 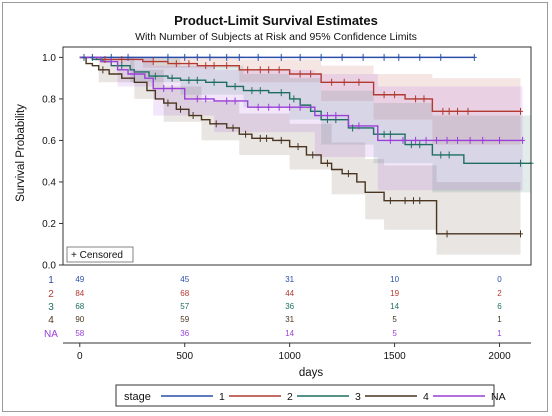 What do you see at coordinates (394, 279) in the screenshot?
I see `at-risk-value: 10` at bounding box center [394, 279].